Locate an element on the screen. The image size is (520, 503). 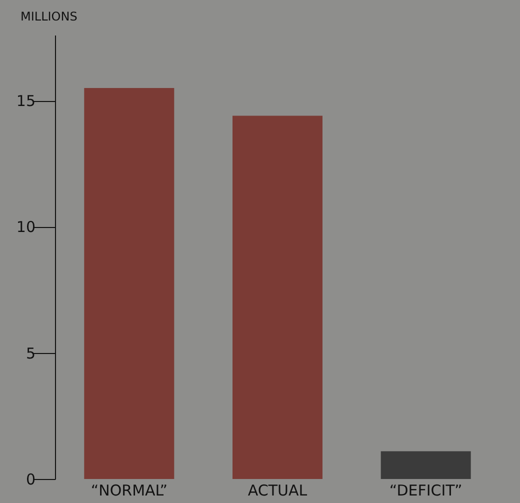
x-tick-label: ACTUAL is located at coordinates (278, 491).